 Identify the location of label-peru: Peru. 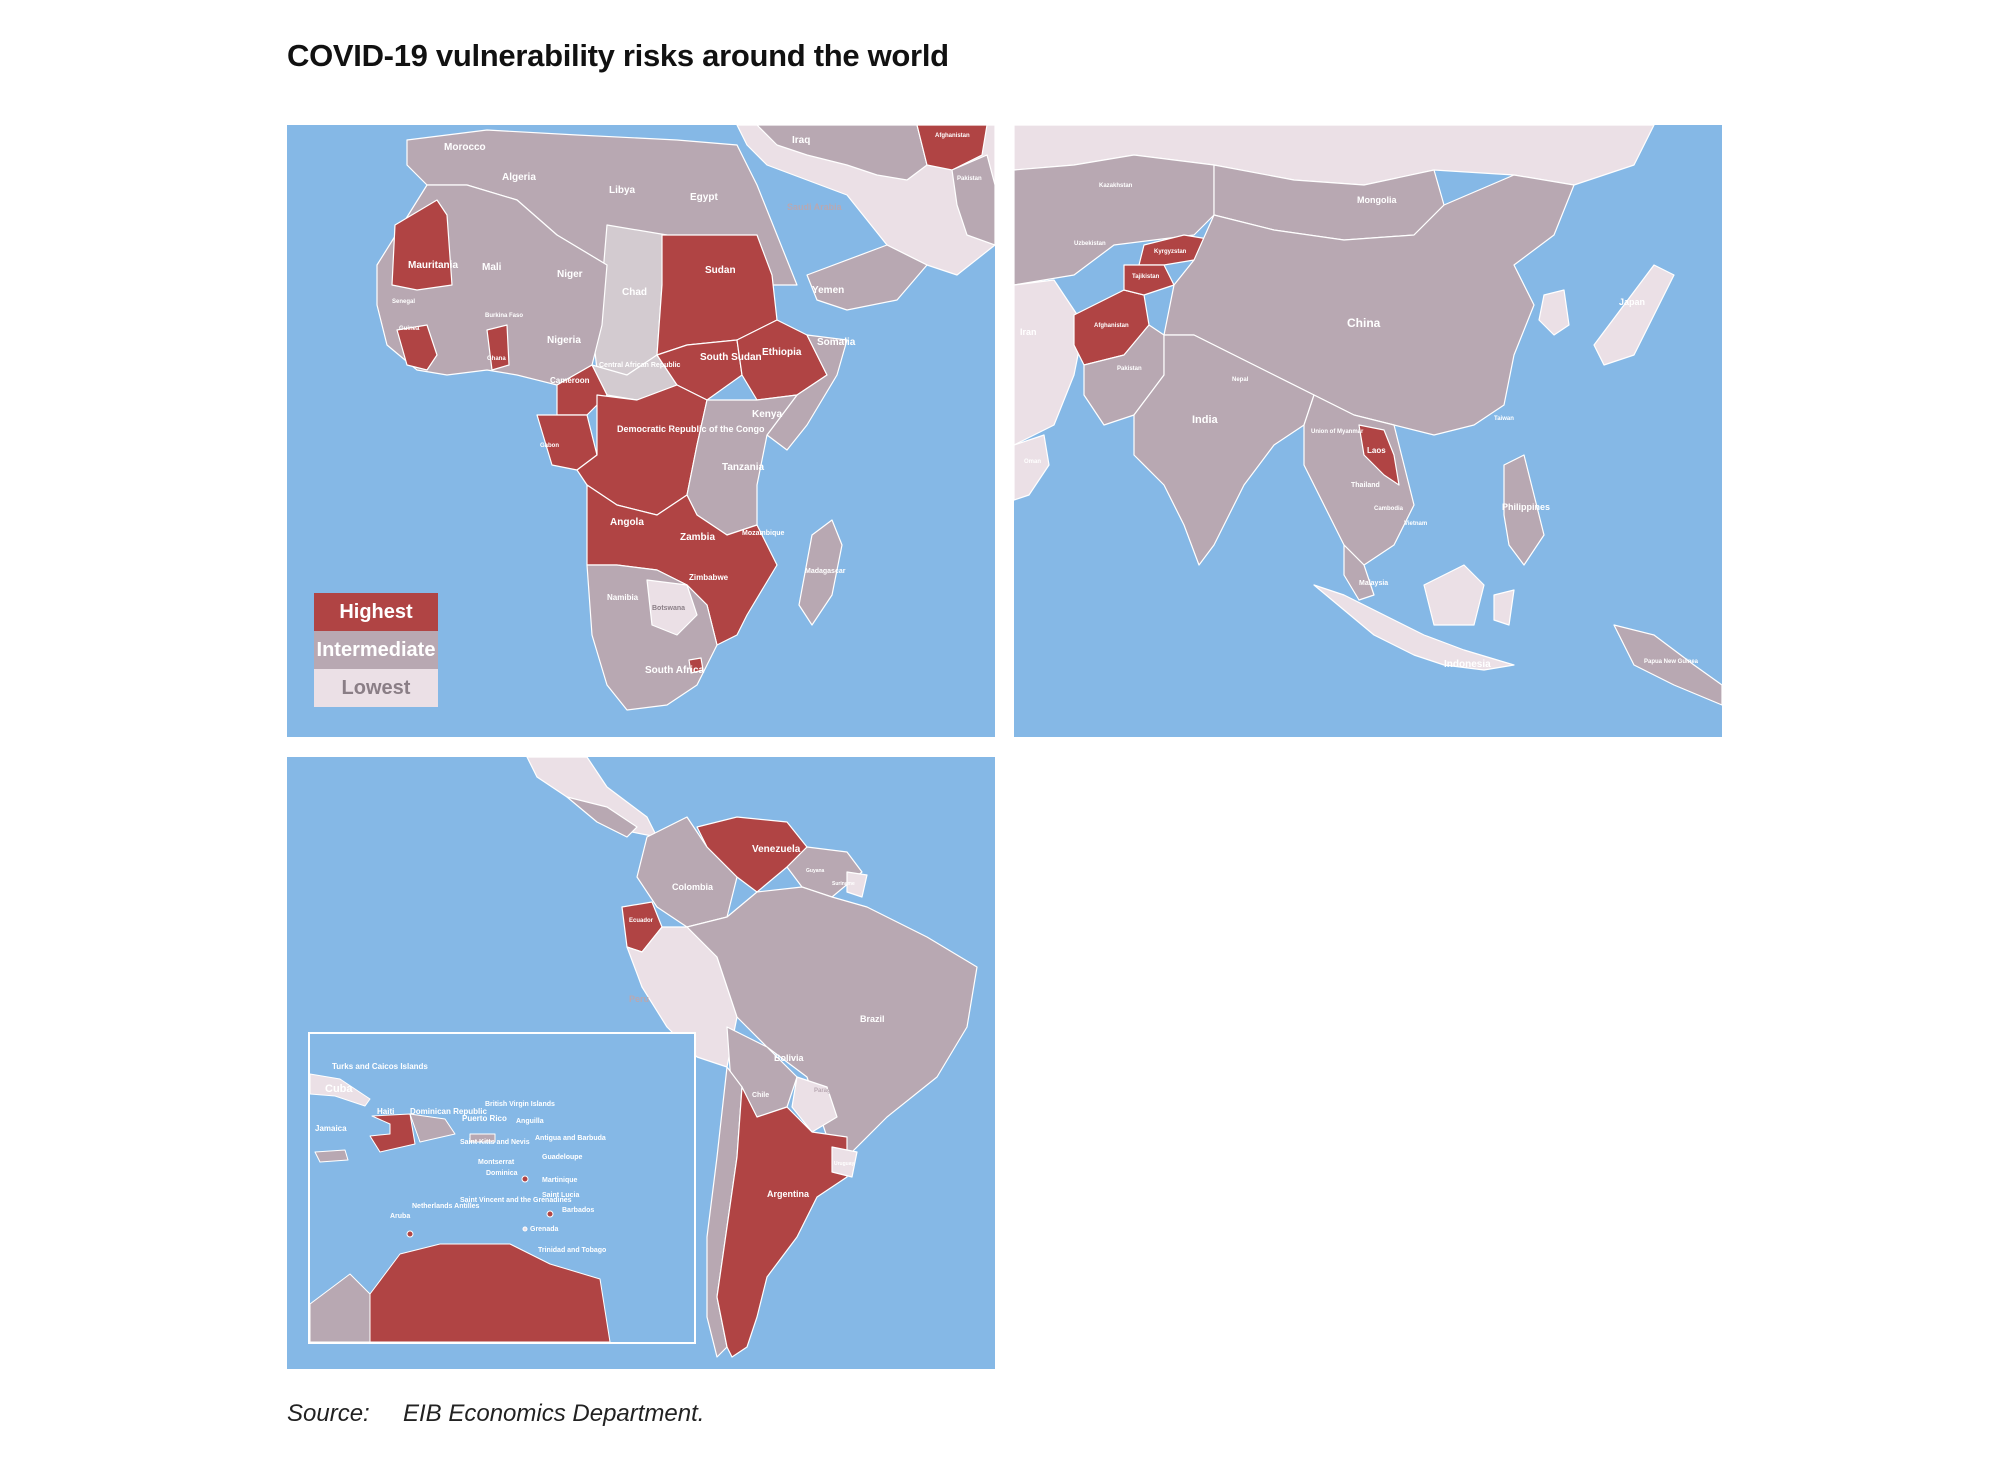
(639, 999).